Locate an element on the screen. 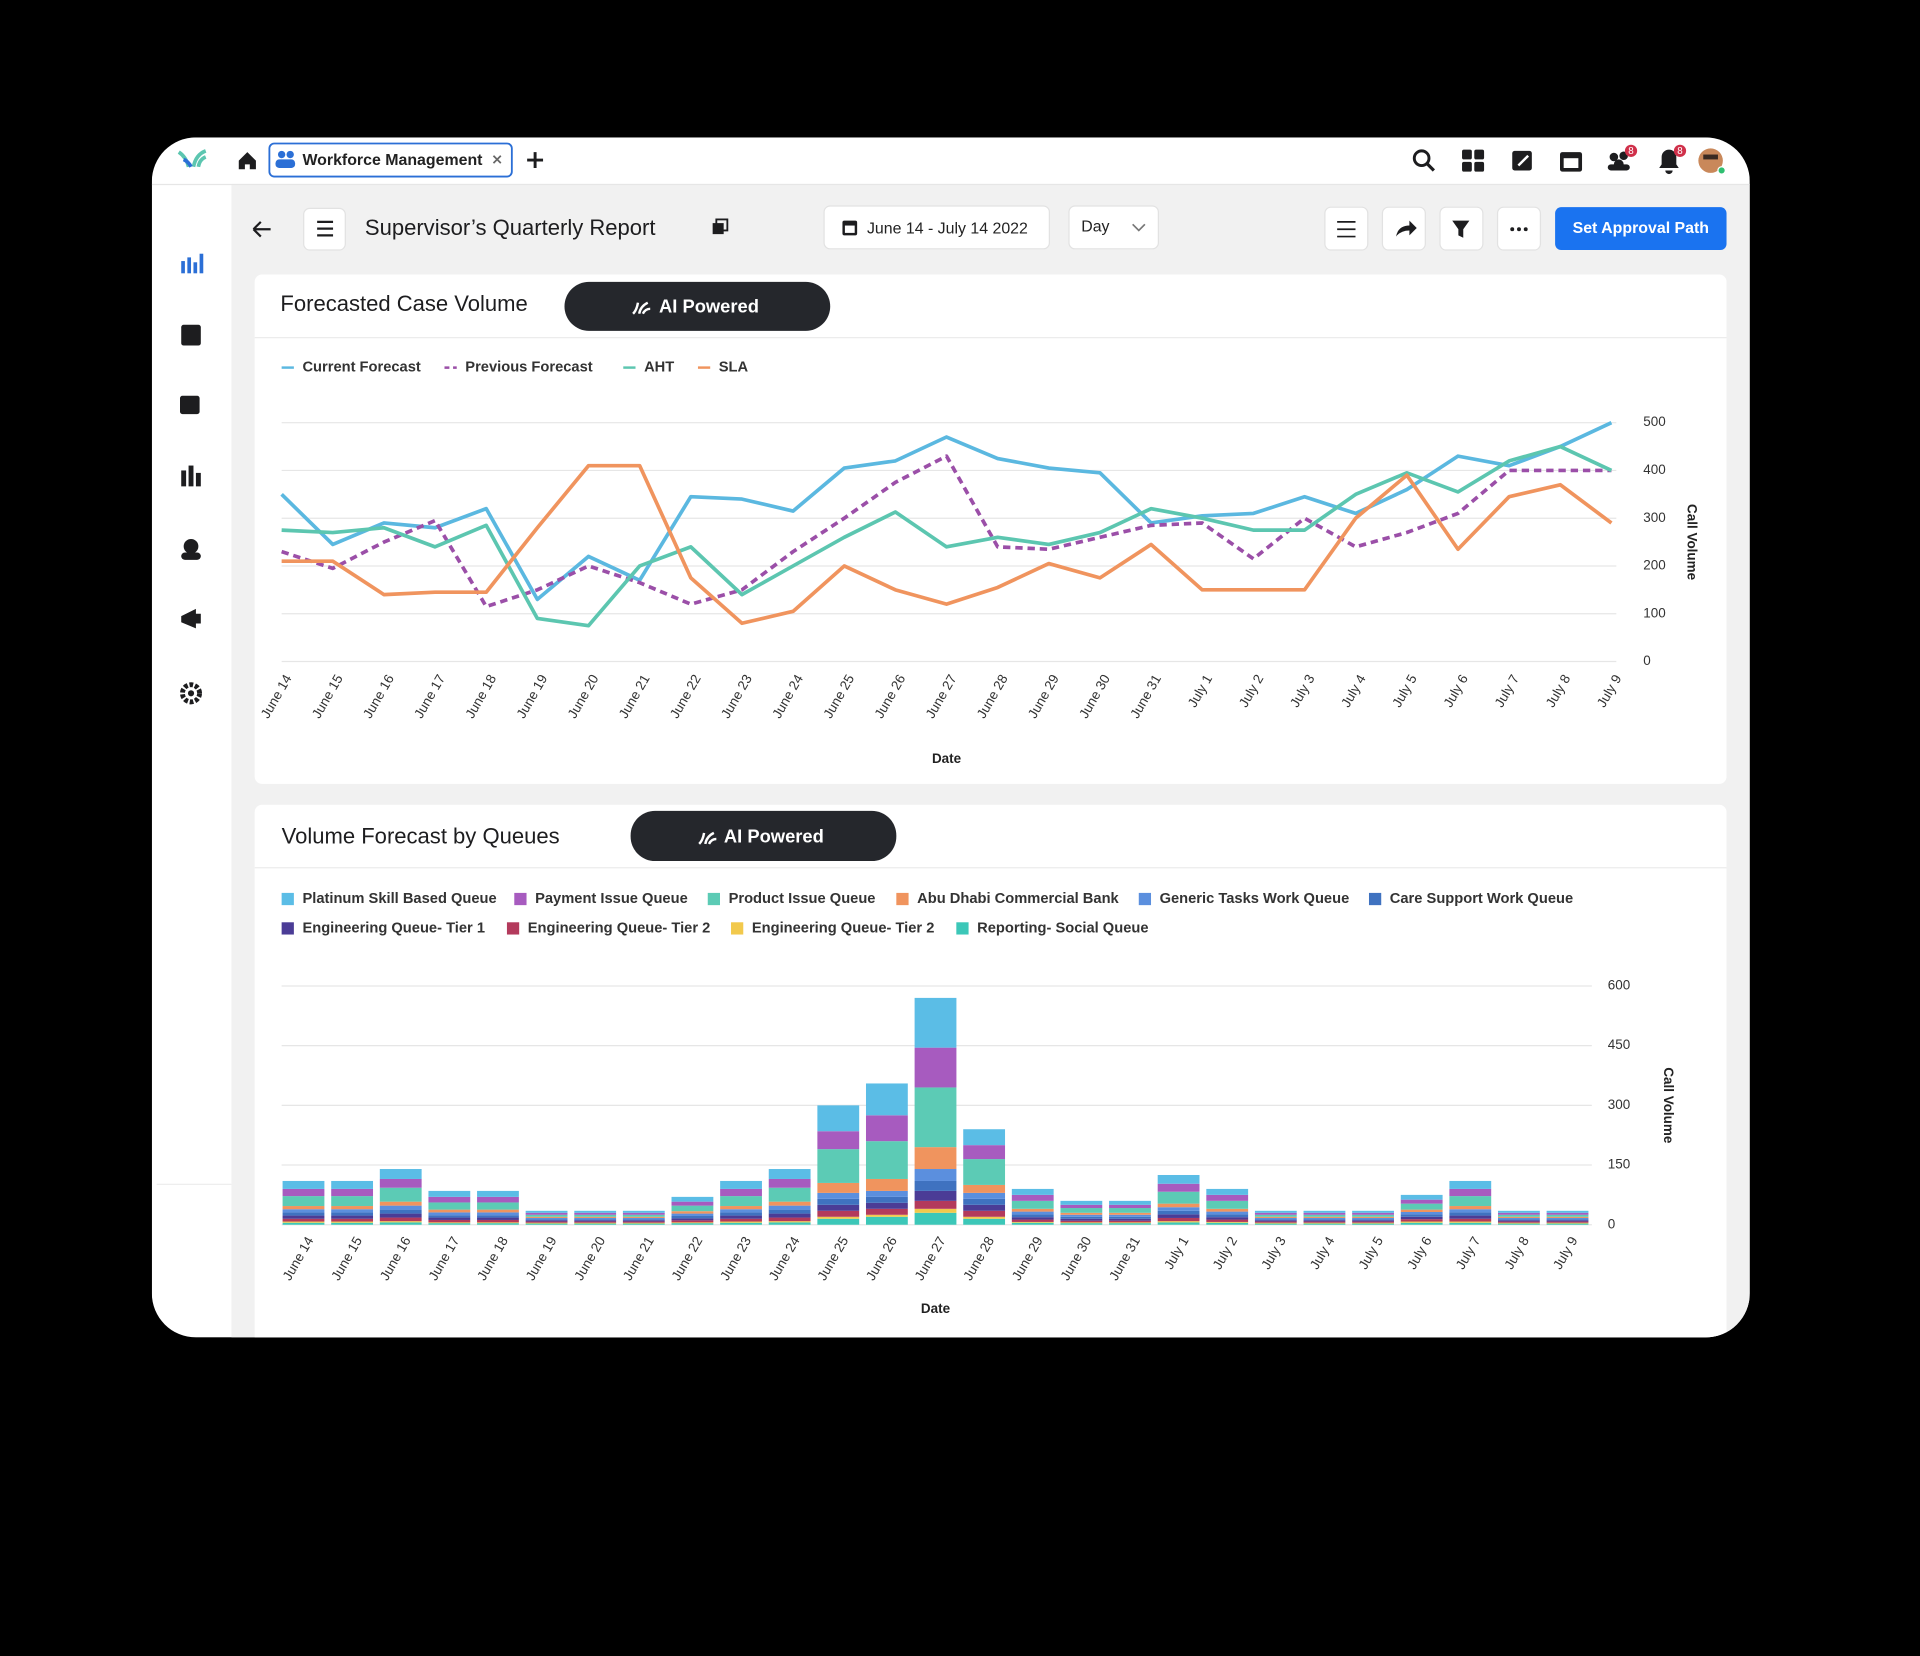 This screenshot has width=1920, height=1656. approval-button is located at coordinates (1641, 229).